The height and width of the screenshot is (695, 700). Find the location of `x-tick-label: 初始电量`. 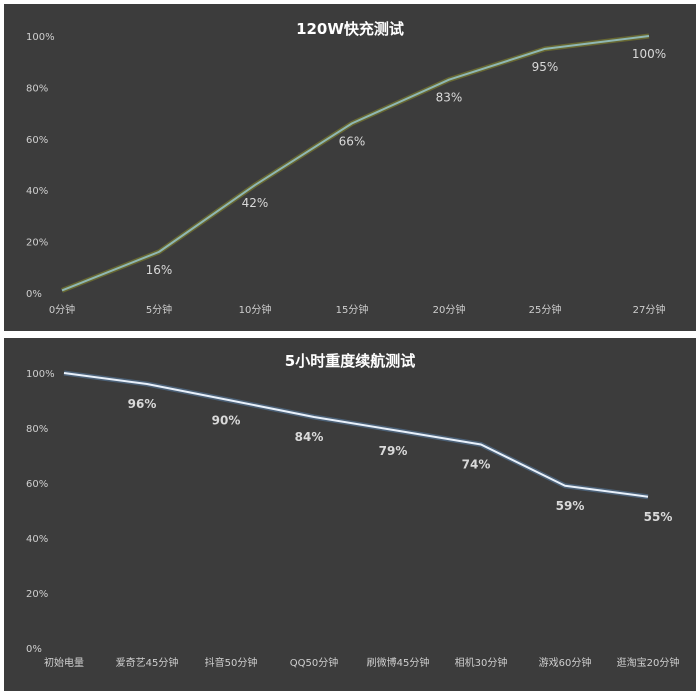

x-tick-label: 初始电量 is located at coordinates (64, 662).